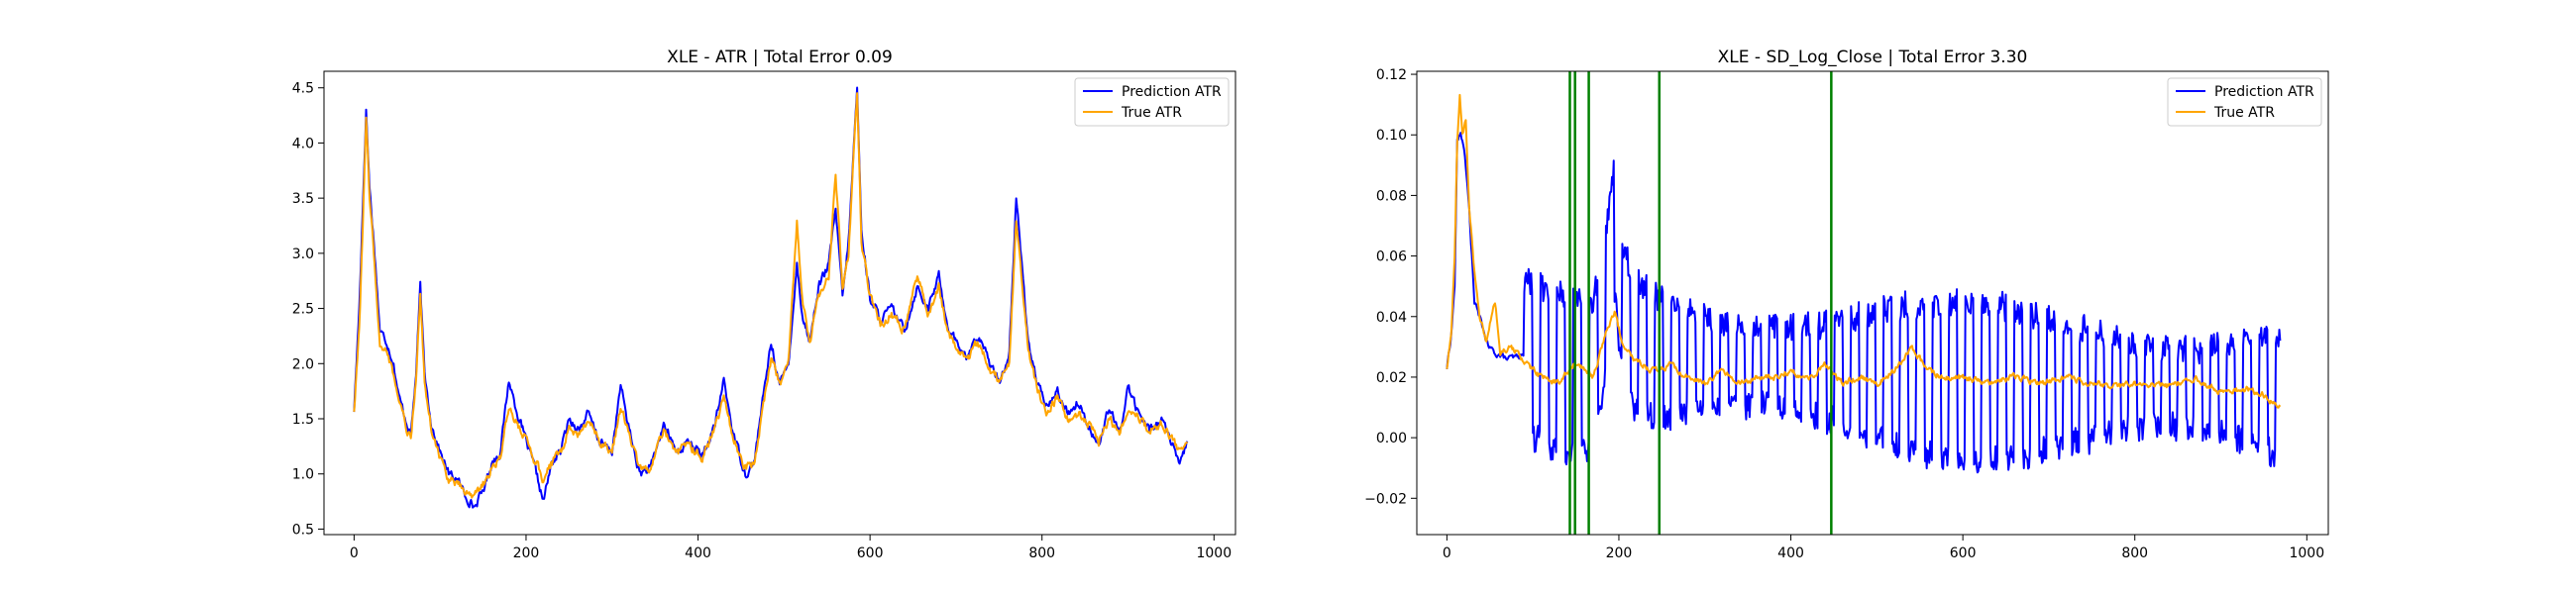 The height and width of the screenshot is (594, 2576). Describe the element at coordinates (303, 143) in the screenshot. I see `y-tick-label: 4.0` at that location.